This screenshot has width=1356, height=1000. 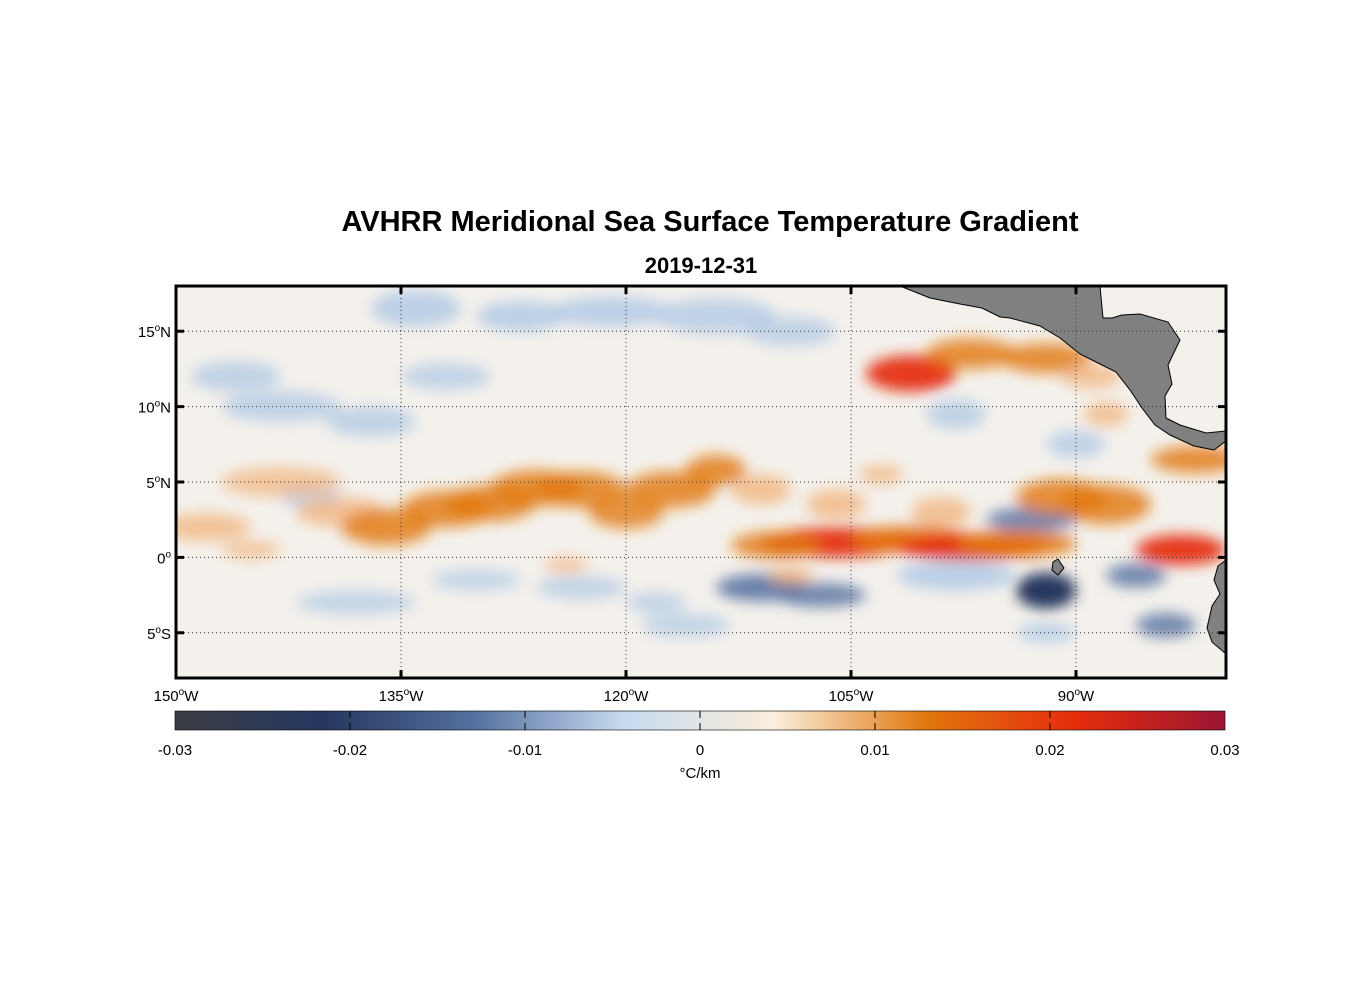 I want to click on lat-label: 15oN, so click(x=154, y=332).